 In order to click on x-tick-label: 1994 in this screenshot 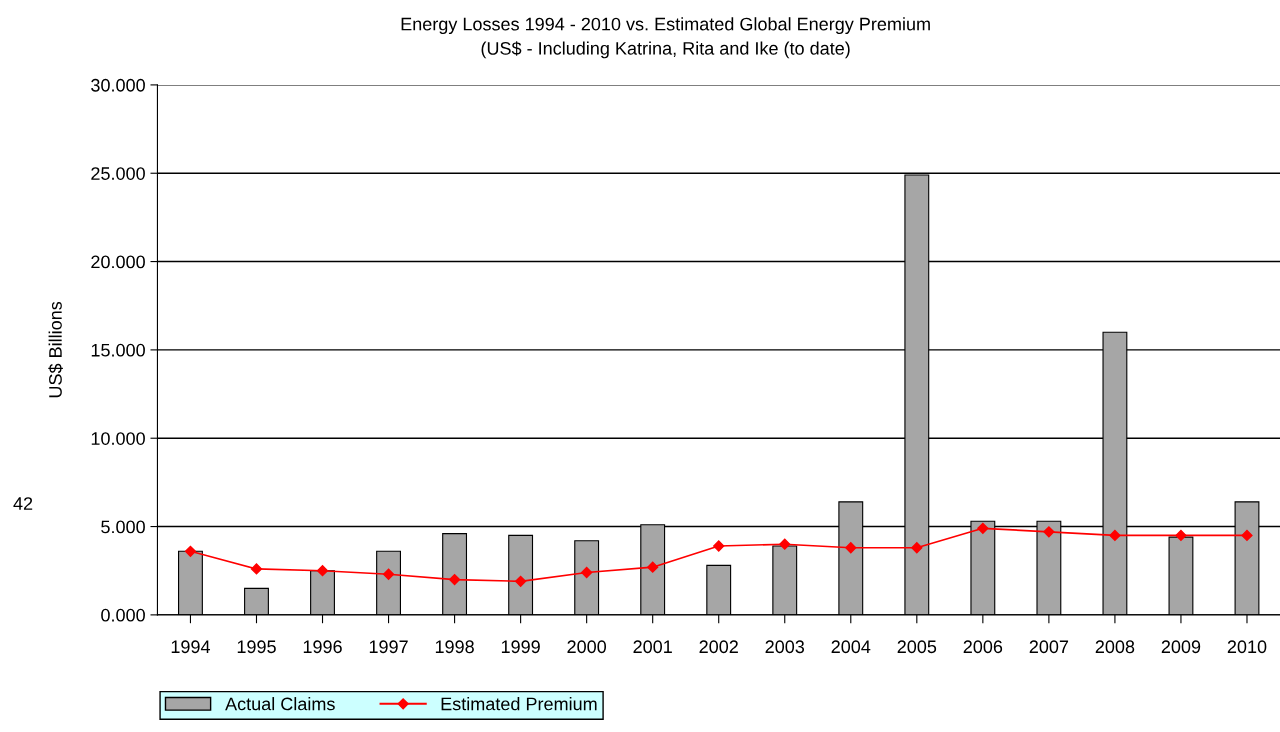, I will do `click(191, 647)`.